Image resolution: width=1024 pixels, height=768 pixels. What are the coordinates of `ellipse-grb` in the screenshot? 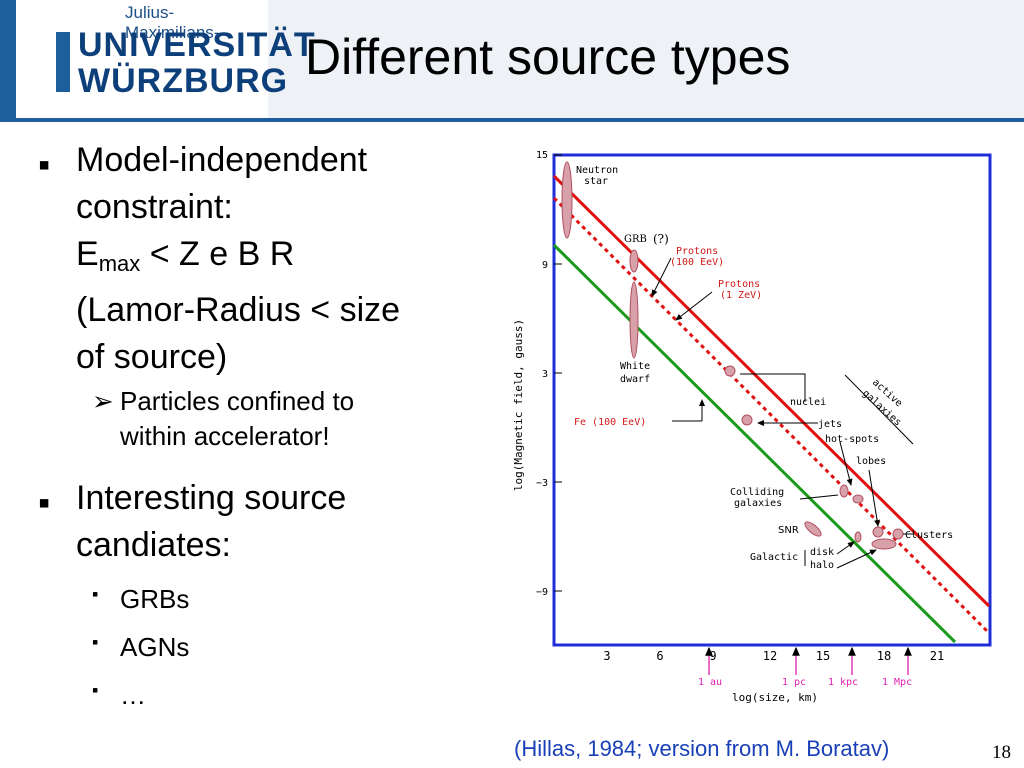 It's located at (634, 261).